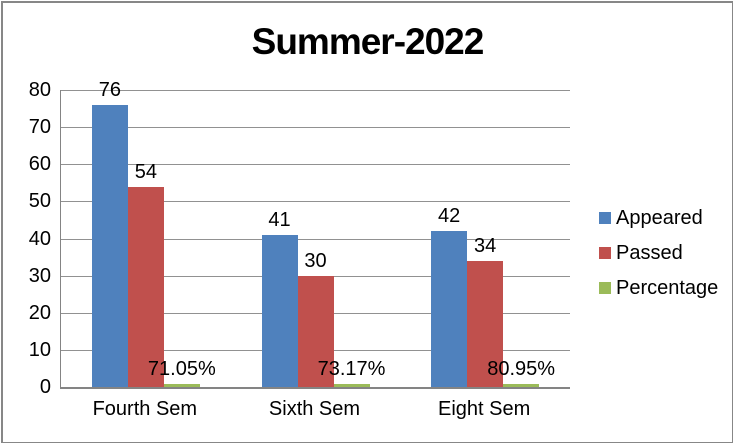 Image resolution: width=733 pixels, height=443 pixels. Describe the element at coordinates (39, 312) in the screenshot. I see `y-tick-label: 20` at that location.